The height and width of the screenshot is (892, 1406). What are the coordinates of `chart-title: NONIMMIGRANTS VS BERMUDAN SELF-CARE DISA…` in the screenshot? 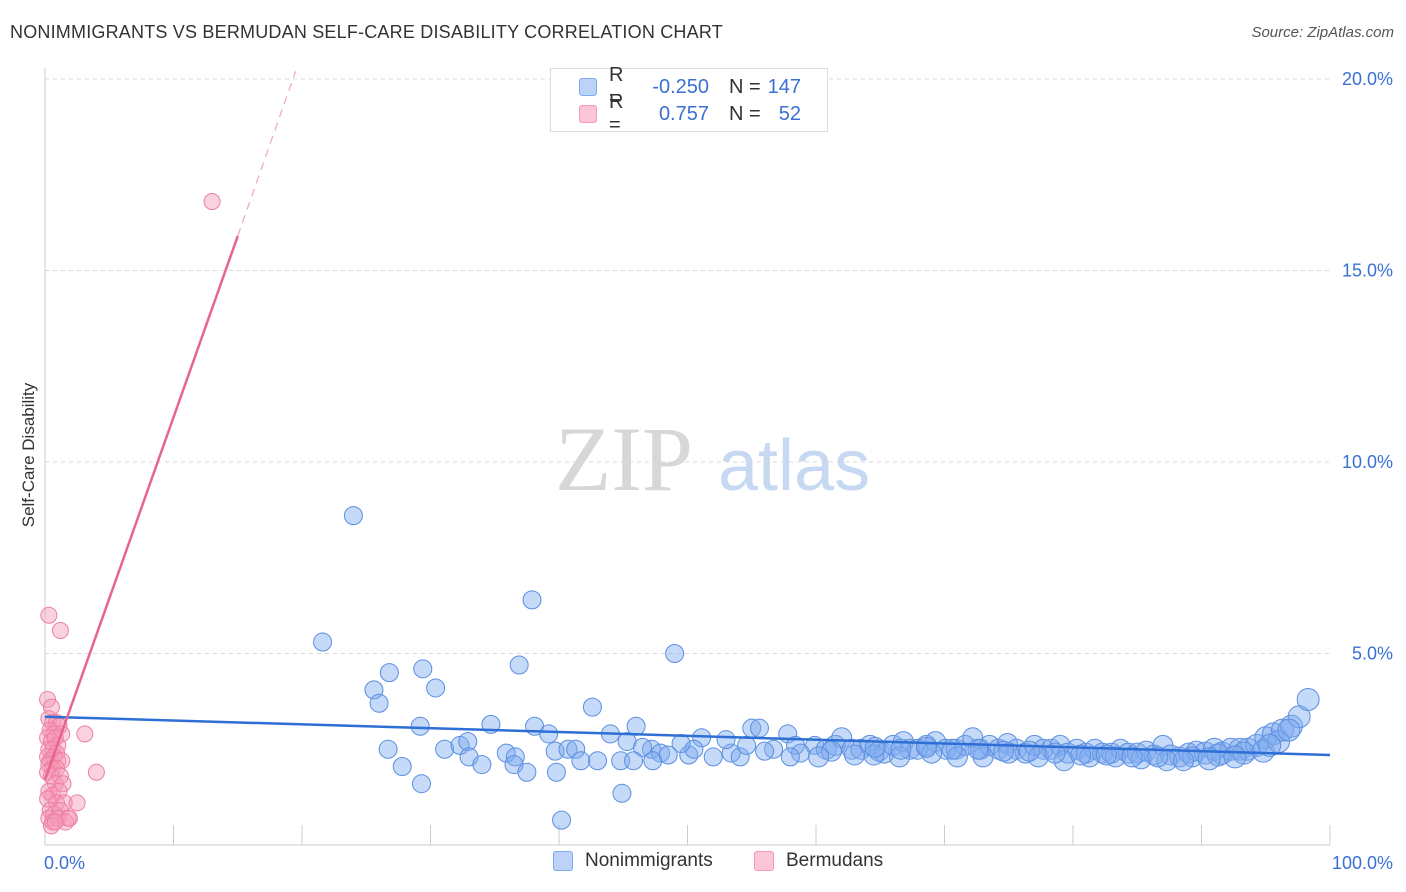 It's located at (366, 32).